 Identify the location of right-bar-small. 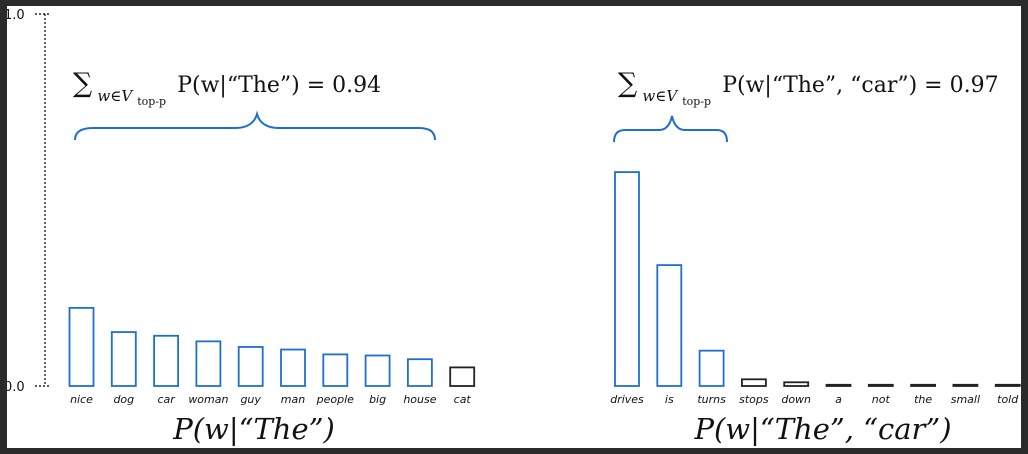
(965, 385).